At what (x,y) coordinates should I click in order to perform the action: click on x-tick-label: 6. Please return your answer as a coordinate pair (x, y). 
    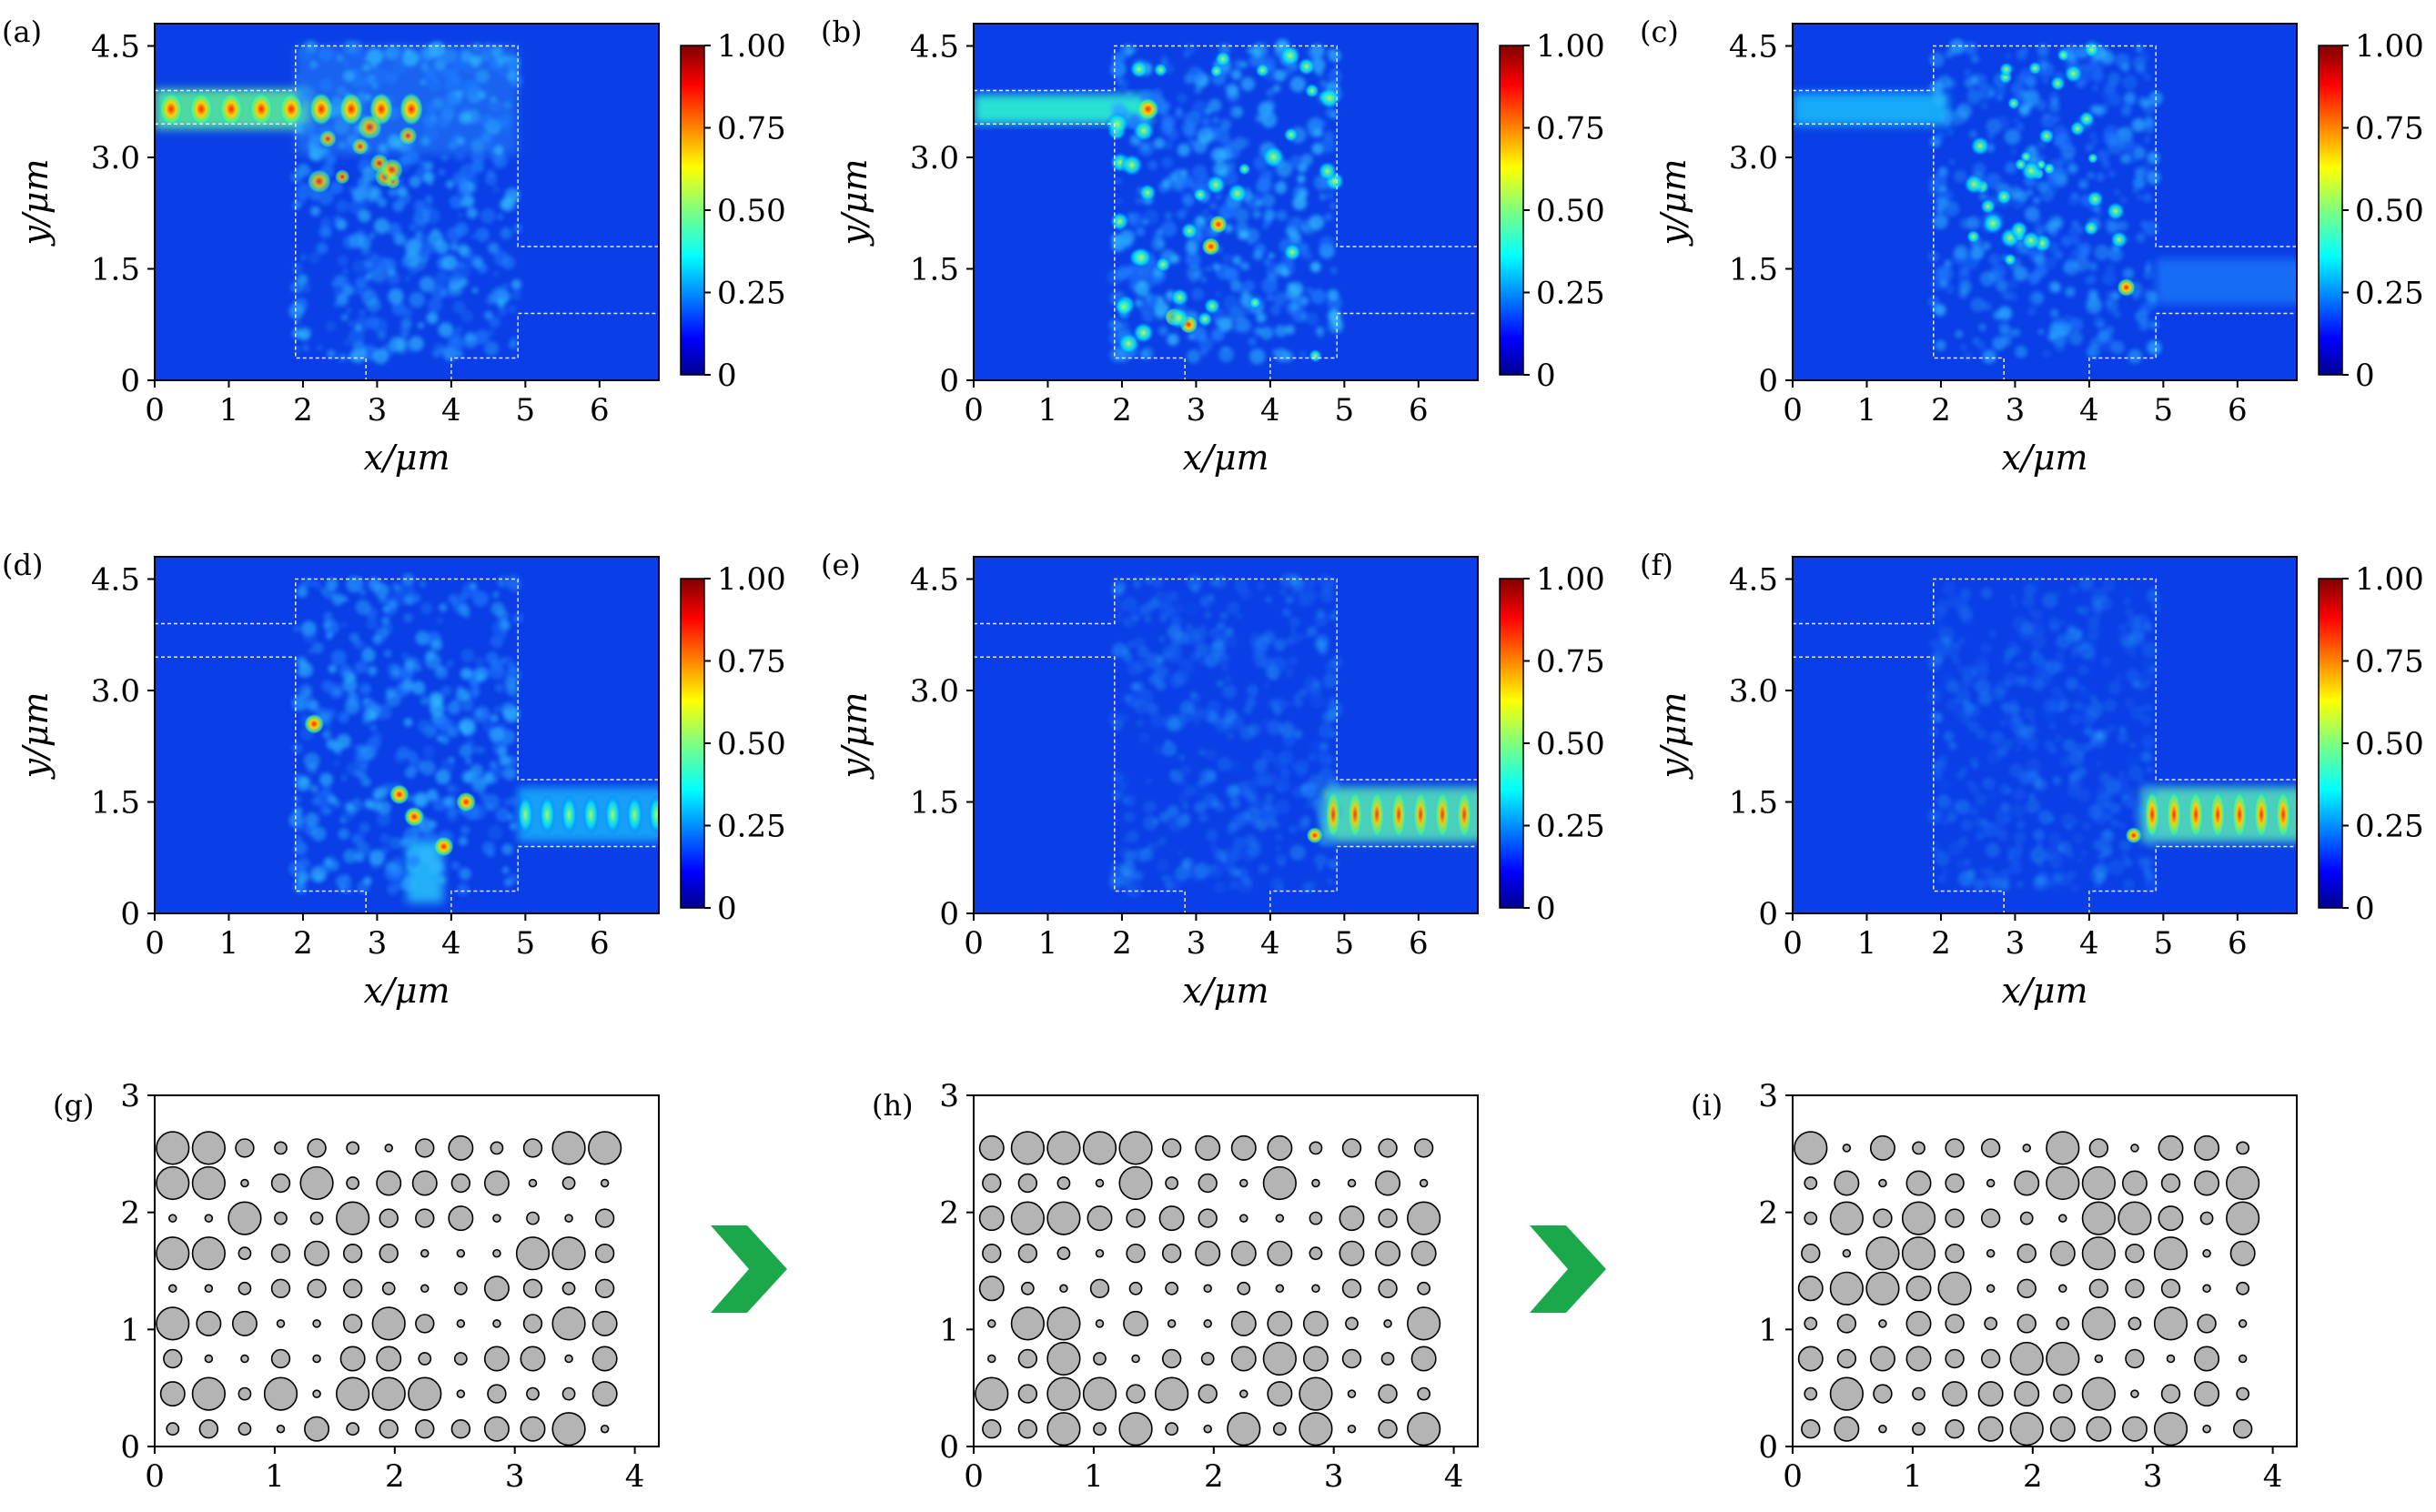
    Looking at the image, I should click on (600, 944).